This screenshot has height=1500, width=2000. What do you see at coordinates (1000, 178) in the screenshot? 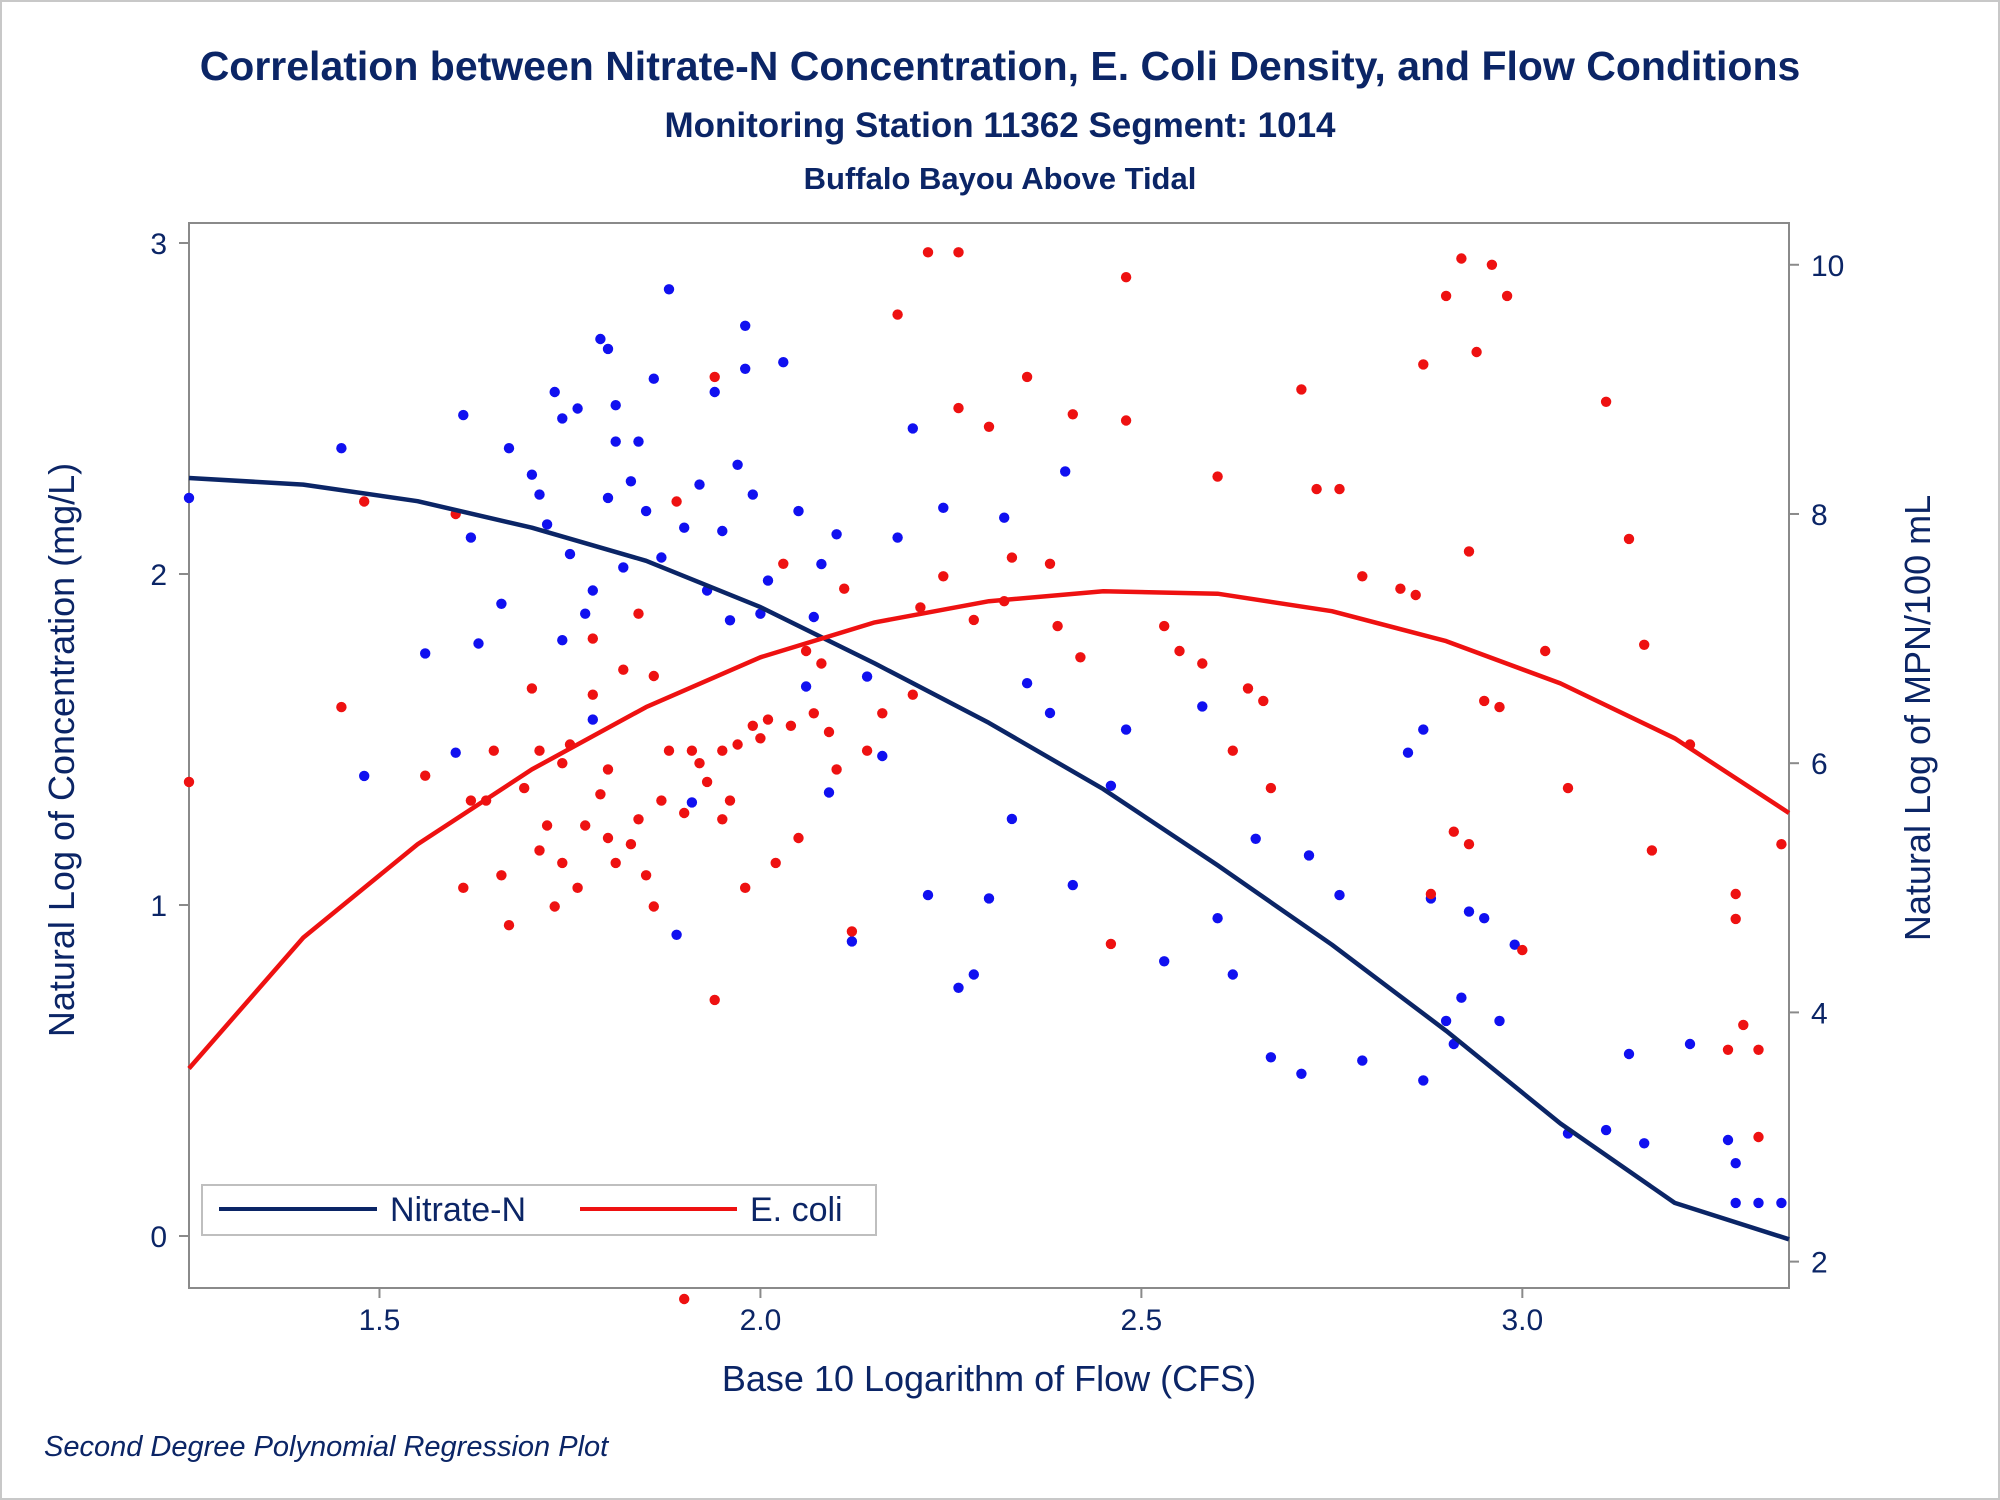
I see `chart-subtitle-2: Buffalo Bayou Above Tidal` at bounding box center [1000, 178].